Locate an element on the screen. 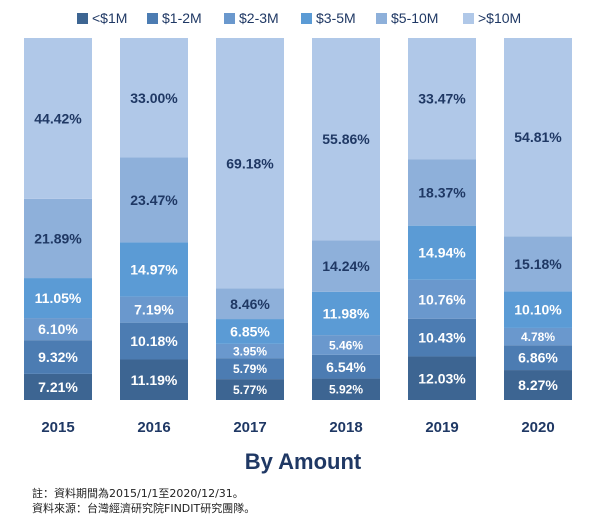 The height and width of the screenshot is (528, 599). data-label-2015-3: 11.05% is located at coordinates (58, 298).